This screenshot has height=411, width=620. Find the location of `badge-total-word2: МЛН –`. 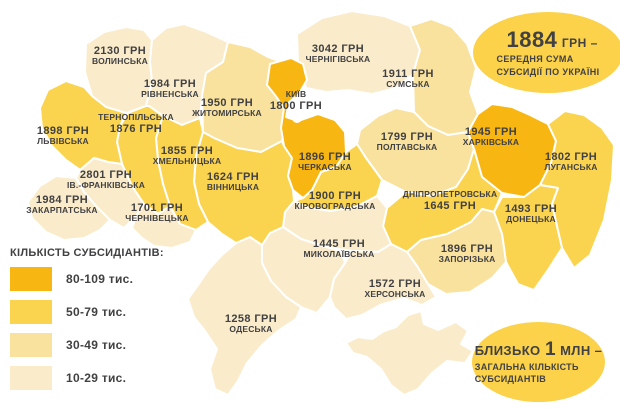

badge-total-word2: МЛН – is located at coordinates (581, 350).